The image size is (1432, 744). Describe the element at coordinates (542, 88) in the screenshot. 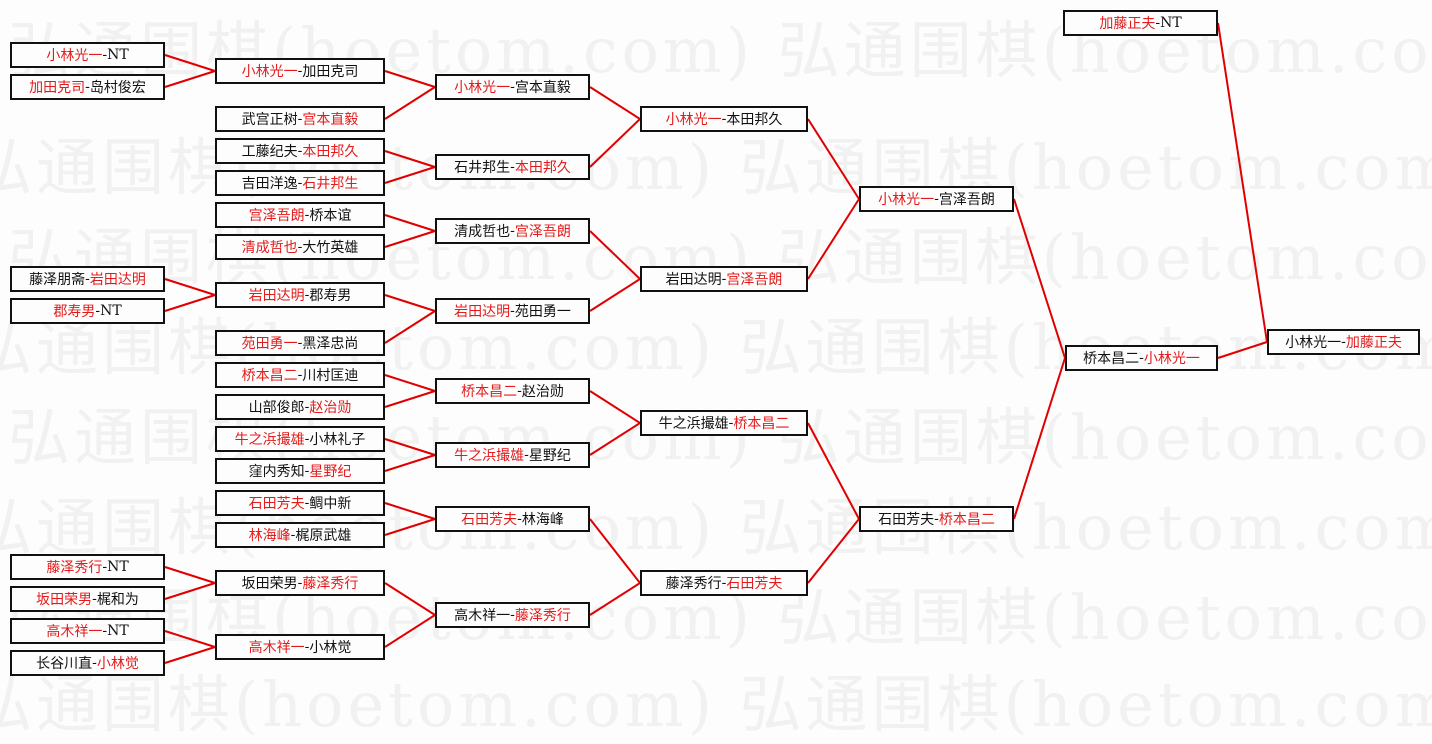

I see `player-right: 宫本直毅` at that location.